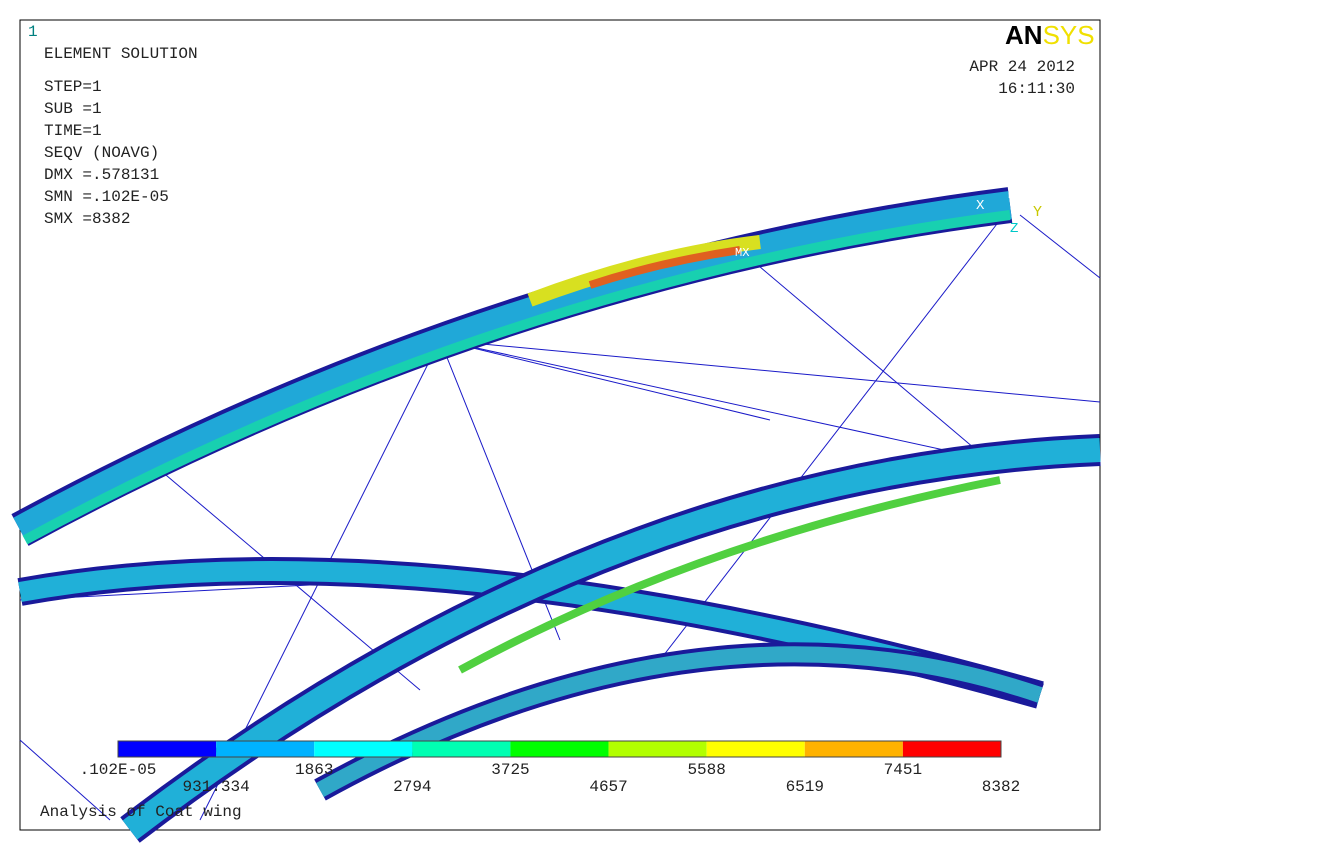 The image size is (1336, 856). I want to click on legend-frame, so click(559, 749).